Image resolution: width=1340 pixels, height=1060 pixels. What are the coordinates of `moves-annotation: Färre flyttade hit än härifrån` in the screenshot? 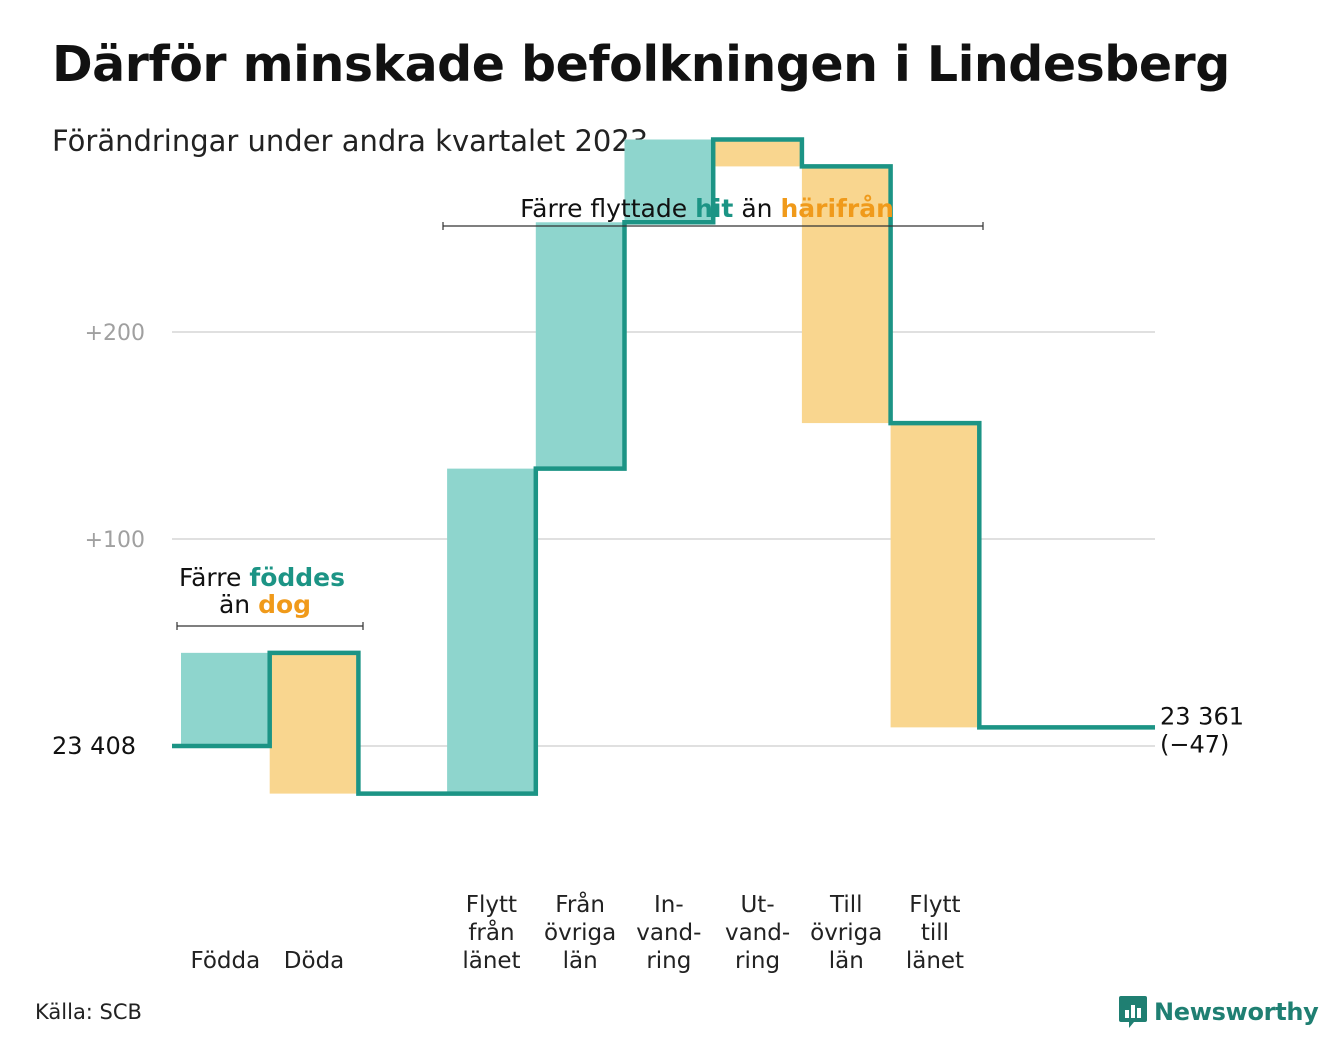 It's located at (707, 208).